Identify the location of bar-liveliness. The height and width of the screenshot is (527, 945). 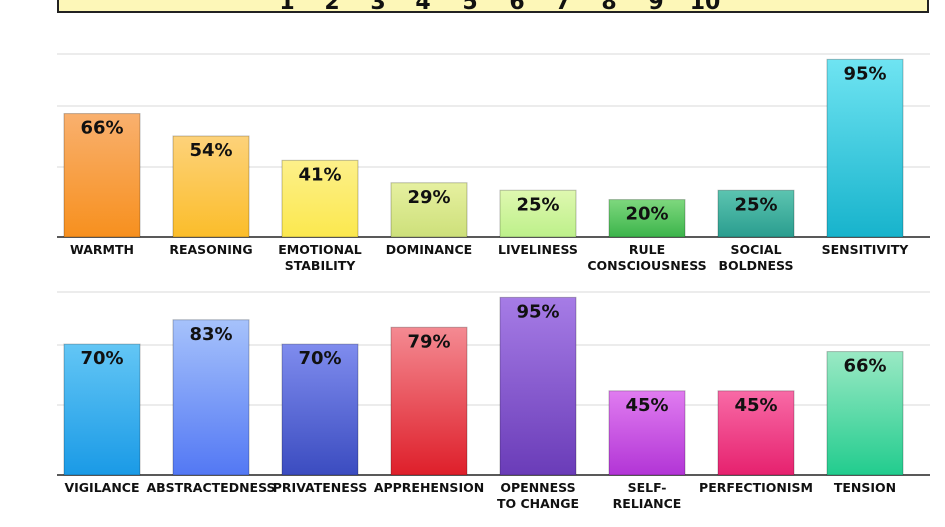
(538, 213).